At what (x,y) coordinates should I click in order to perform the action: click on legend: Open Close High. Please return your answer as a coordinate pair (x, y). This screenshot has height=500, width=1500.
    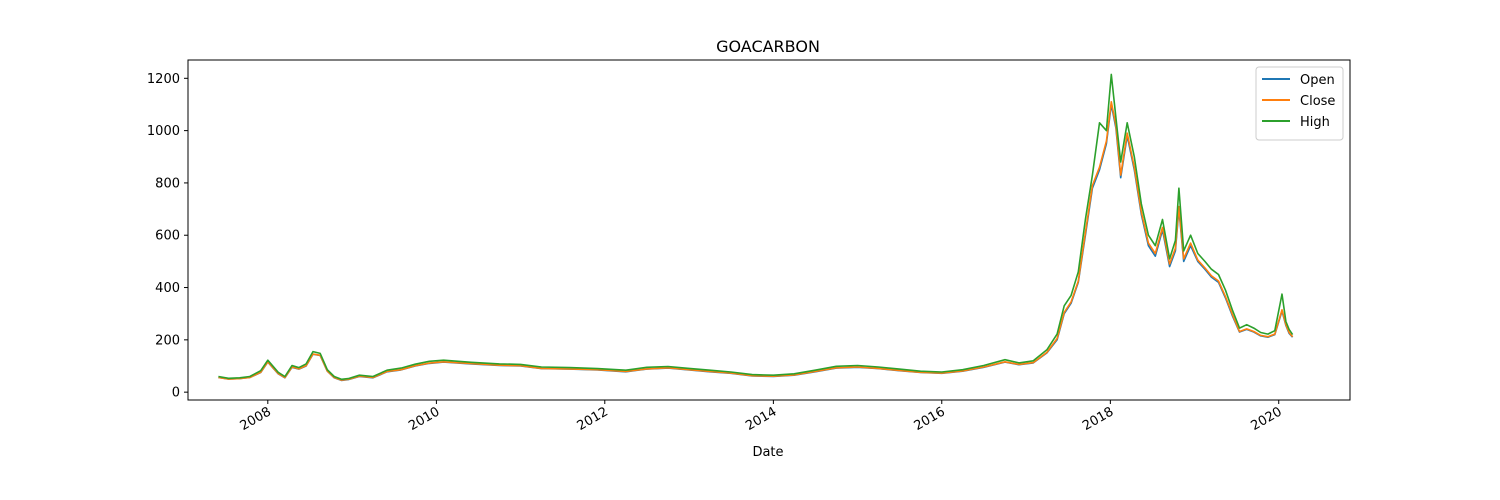
    Looking at the image, I should click on (1299, 103).